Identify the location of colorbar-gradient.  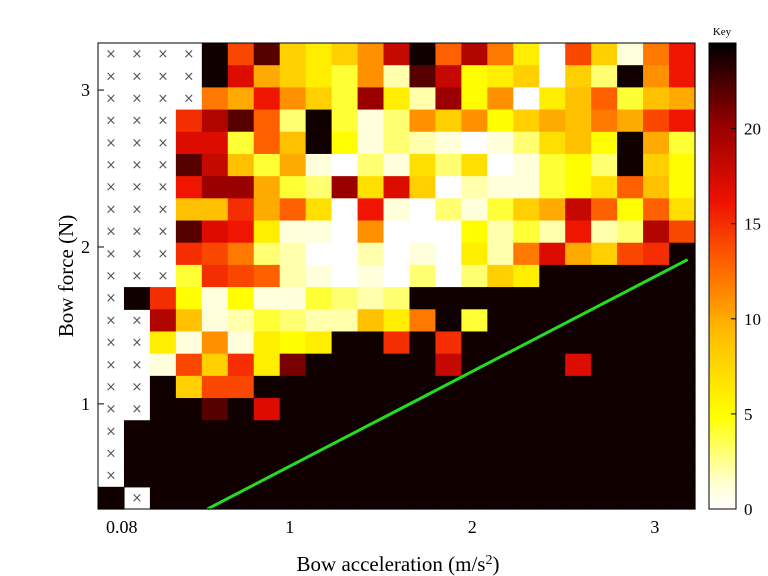
(722, 276).